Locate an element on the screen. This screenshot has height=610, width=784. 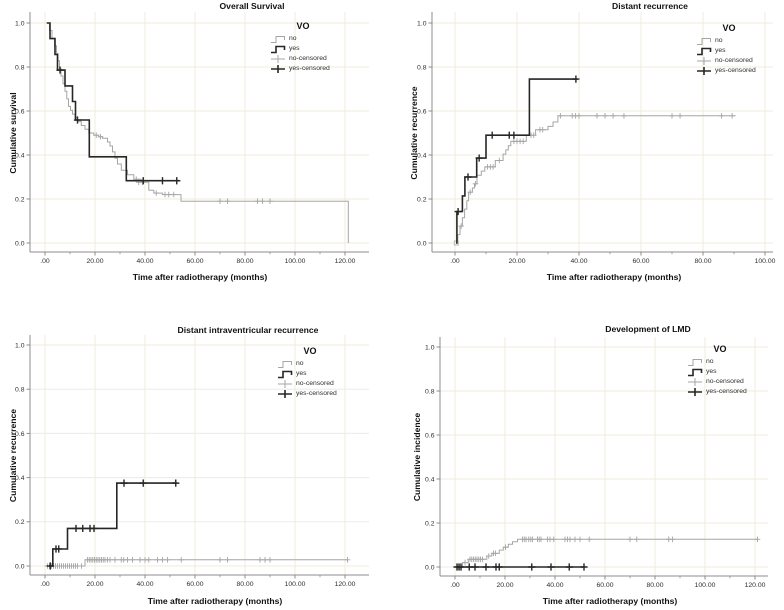
y-axis-label: Cumulative incidence is located at coordinates (417, 457).